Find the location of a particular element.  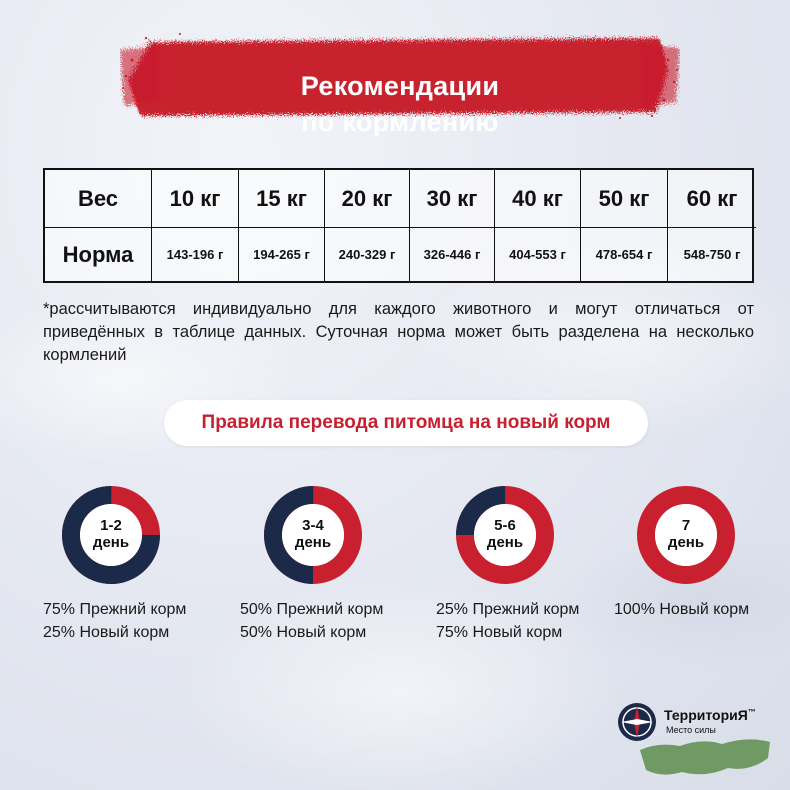

step-caption-4: 100% Новый корм is located at coordinates (681, 609).